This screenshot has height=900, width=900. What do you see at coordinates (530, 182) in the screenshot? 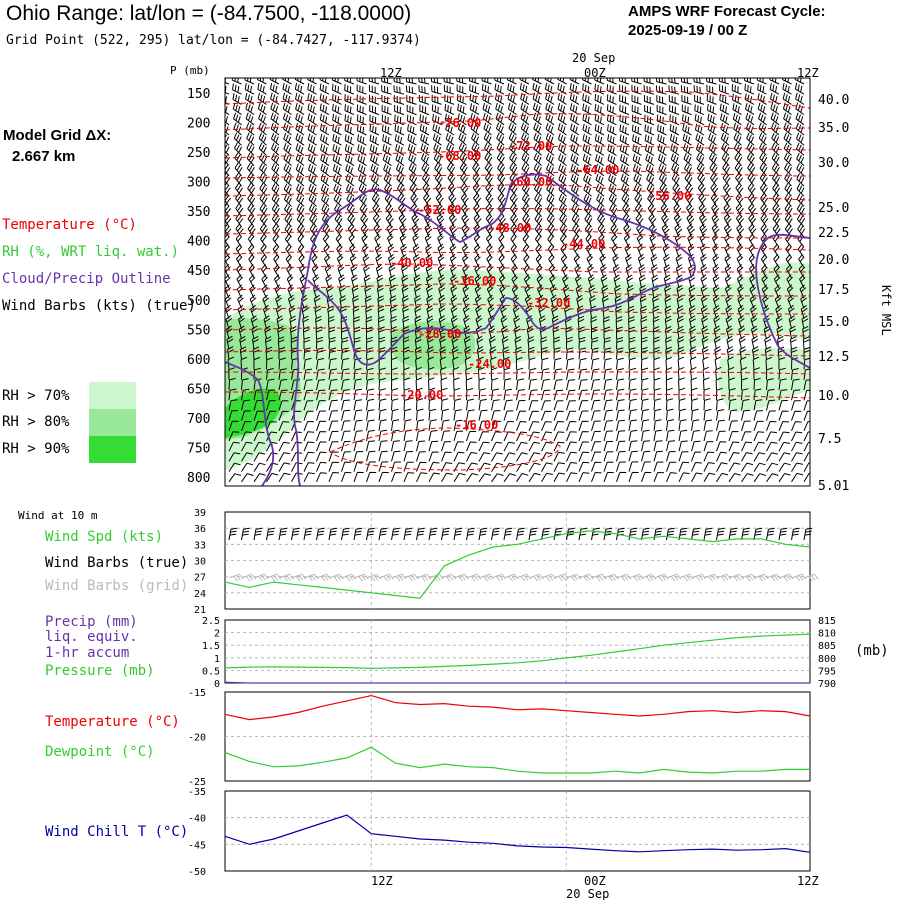
I see `temp-label-60: -60.00` at bounding box center [530, 182].